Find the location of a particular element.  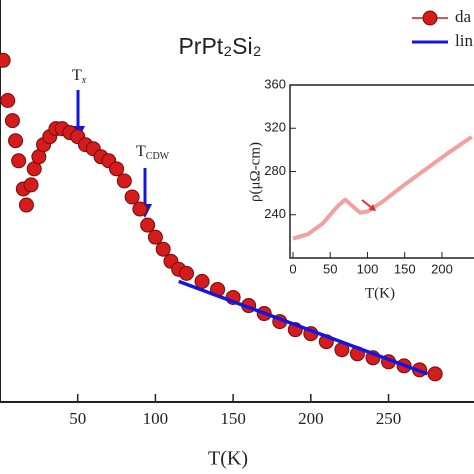

inset-frame is located at coordinates (381, 171).